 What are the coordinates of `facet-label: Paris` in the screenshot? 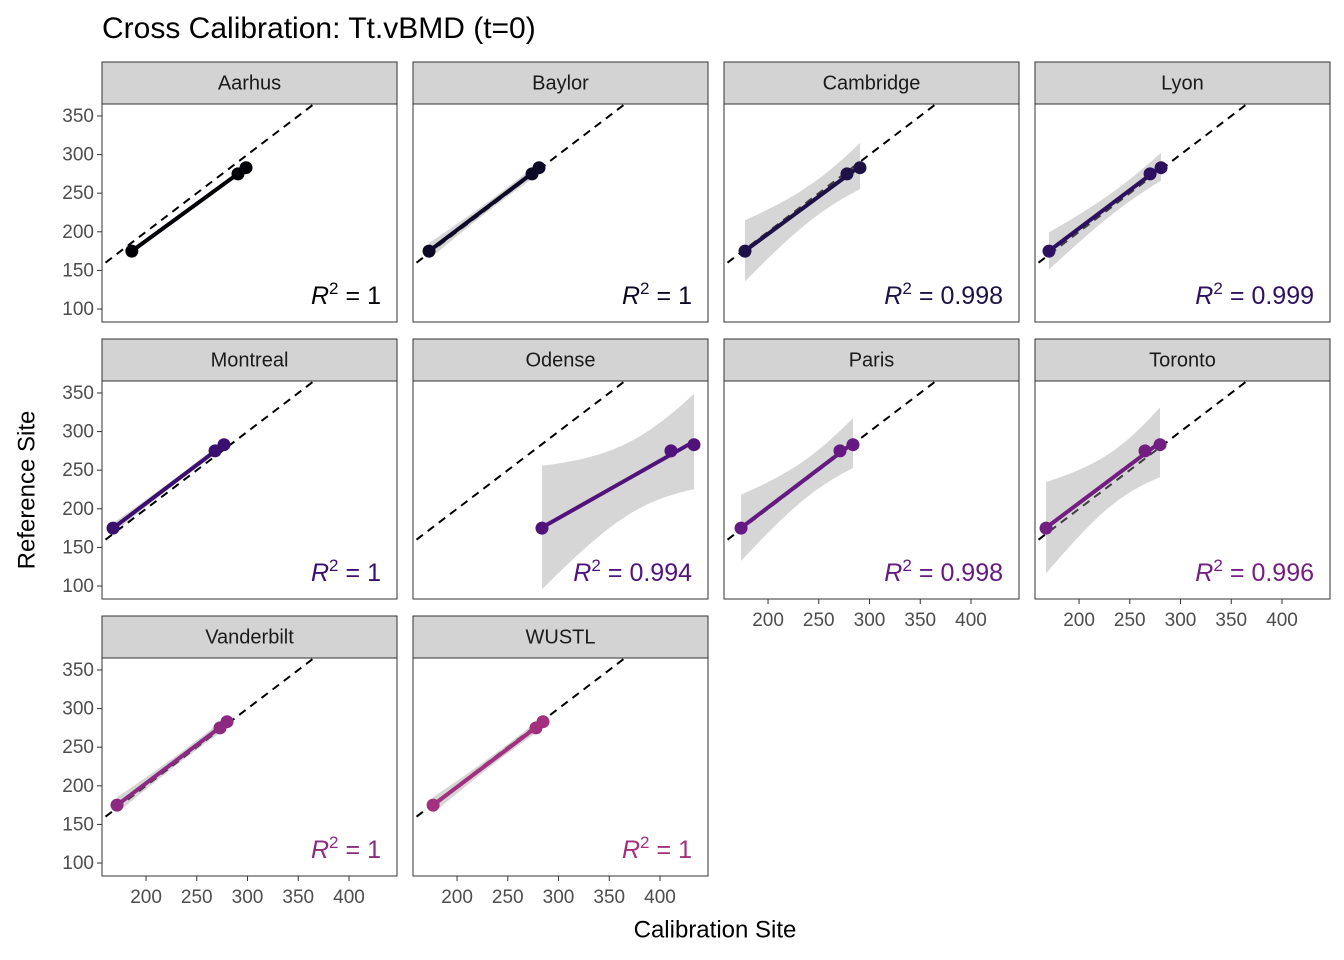 It's located at (872, 360).